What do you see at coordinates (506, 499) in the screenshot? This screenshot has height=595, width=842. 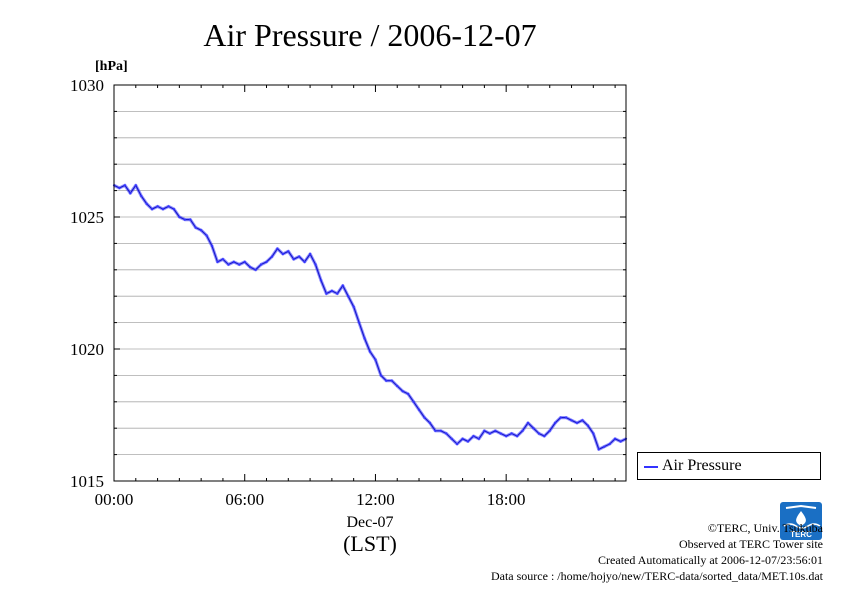 I see `x-tick-label: 18:00` at bounding box center [506, 499].